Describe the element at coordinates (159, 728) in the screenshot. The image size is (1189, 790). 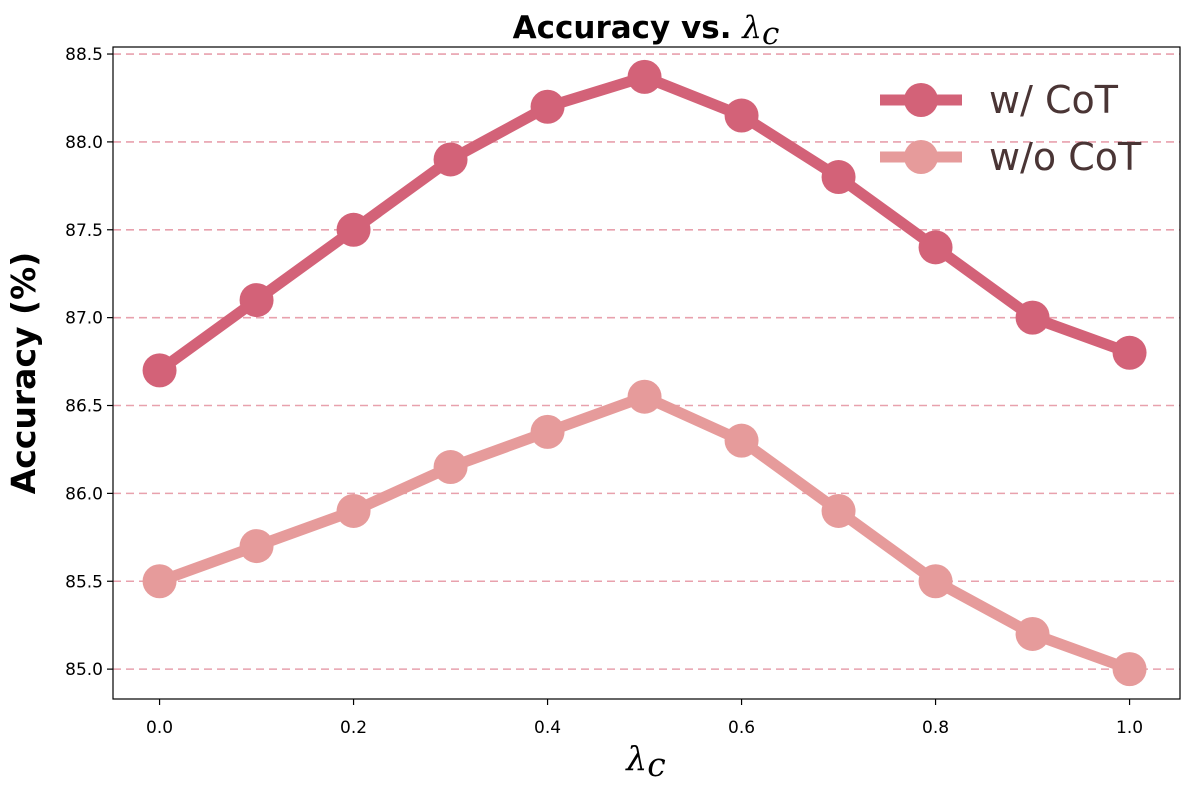
I see `x-tick-label: 0.0` at that location.